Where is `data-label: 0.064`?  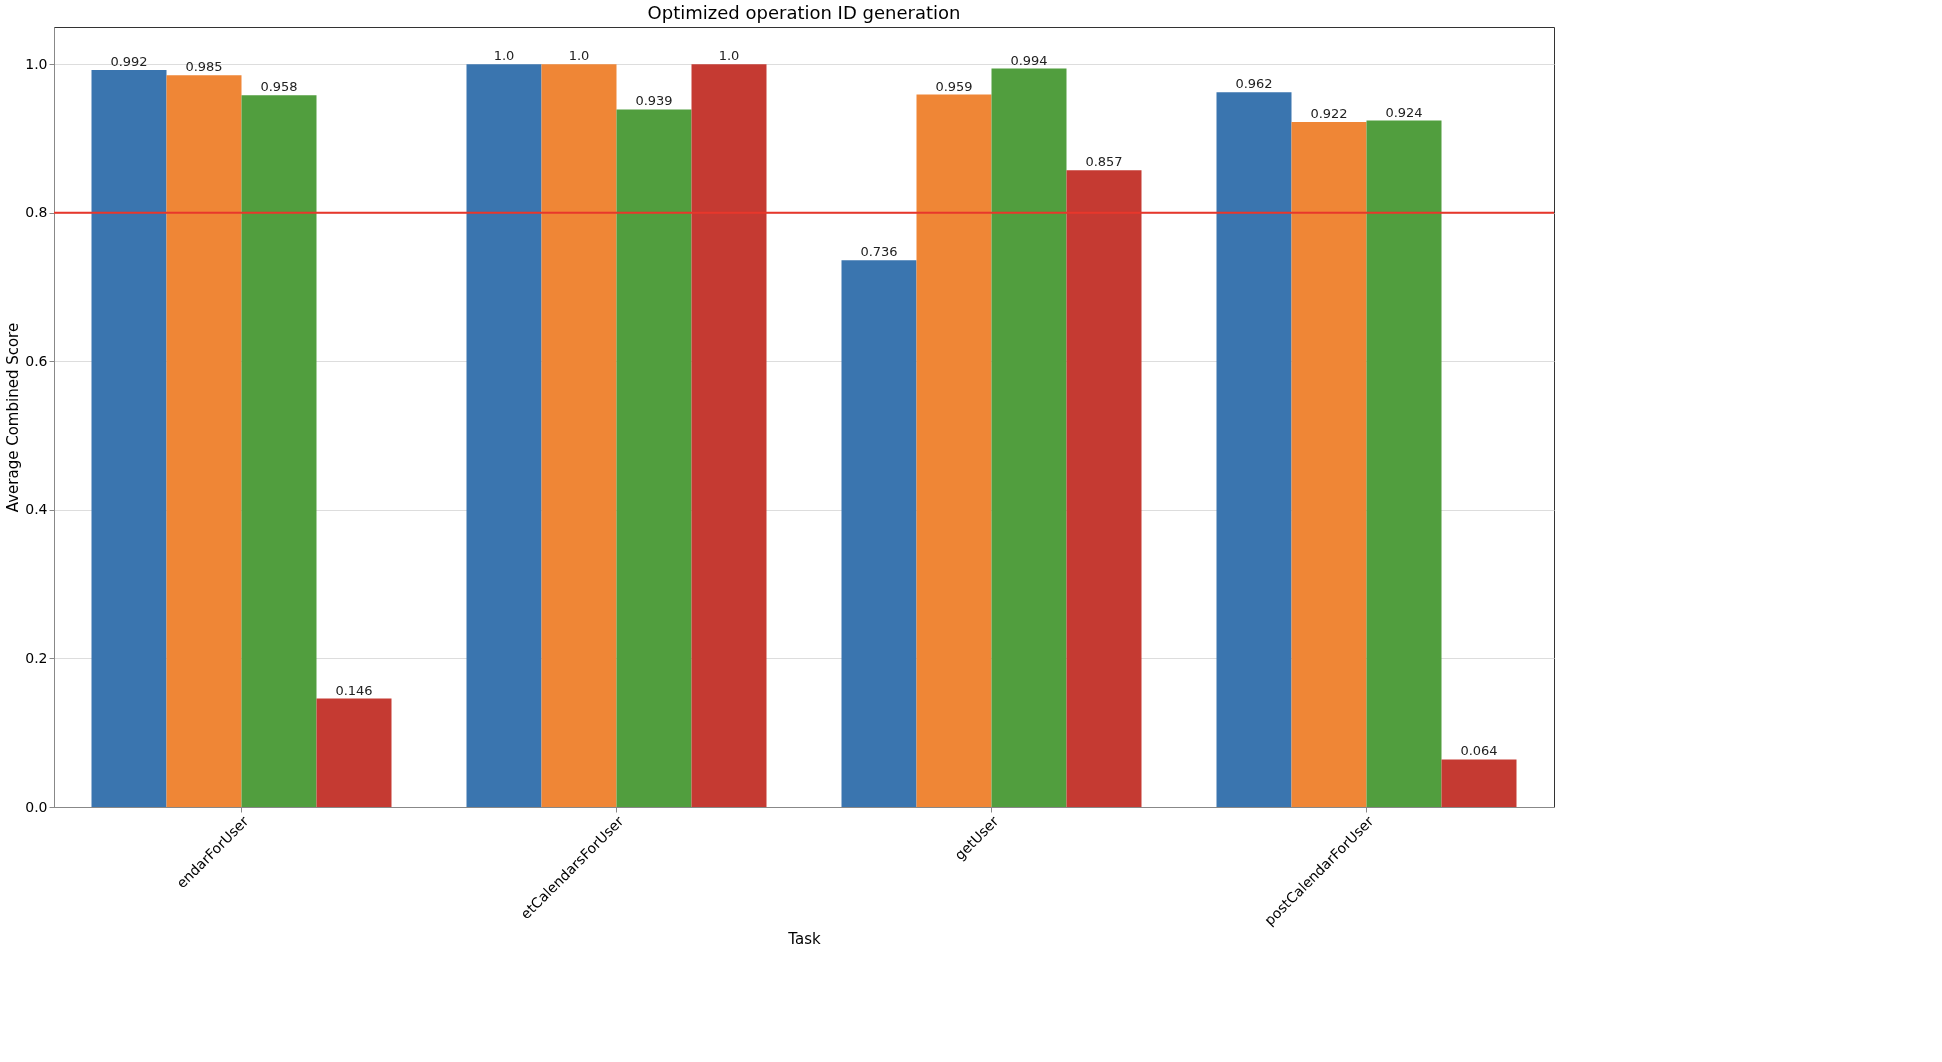 data-label: 0.064 is located at coordinates (1479, 751).